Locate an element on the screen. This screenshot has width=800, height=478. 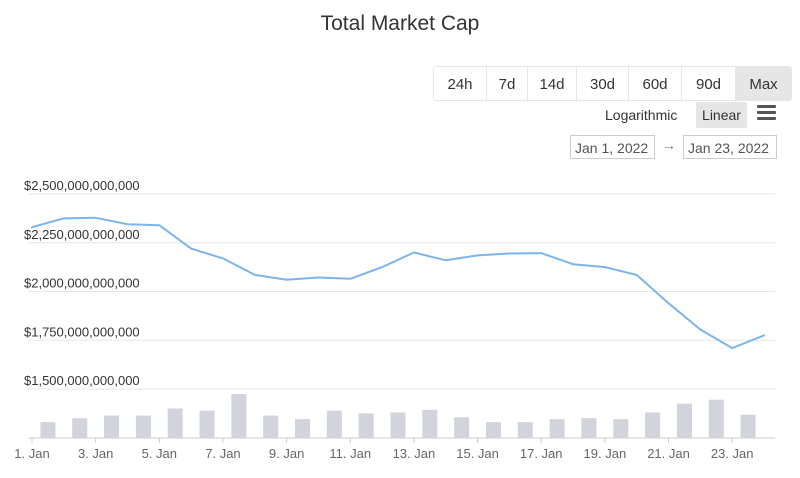
x-tick-label: 13. Jan is located at coordinates (414, 453).